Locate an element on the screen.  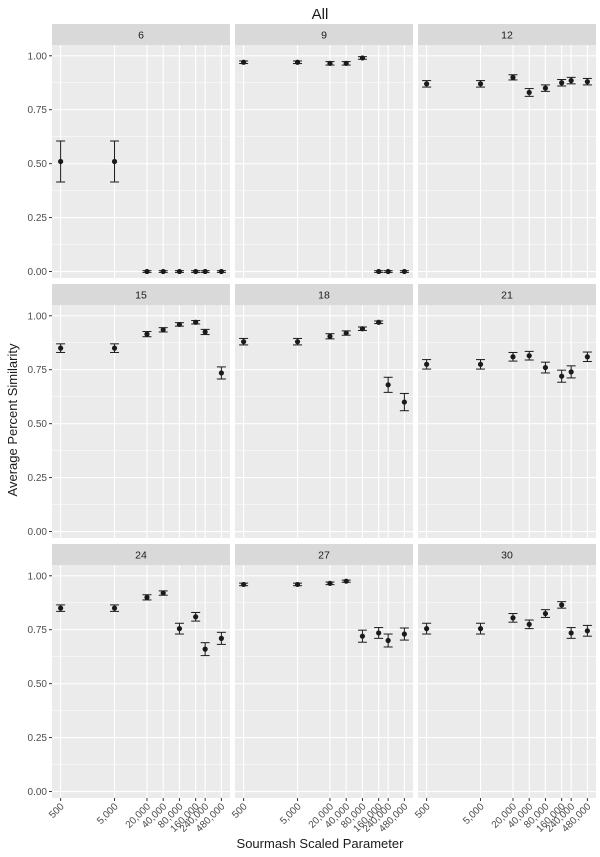
facet-strip-label: 18 is located at coordinates (324, 296).